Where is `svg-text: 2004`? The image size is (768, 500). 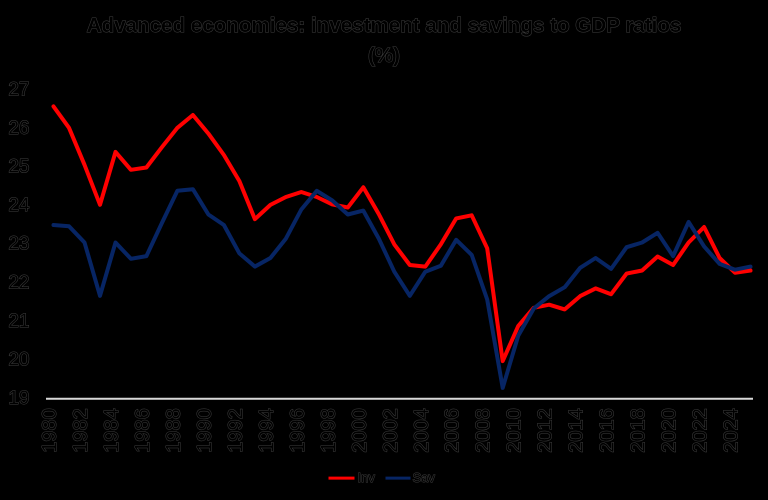 svg-text: 2004 is located at coordinates (422, 430).